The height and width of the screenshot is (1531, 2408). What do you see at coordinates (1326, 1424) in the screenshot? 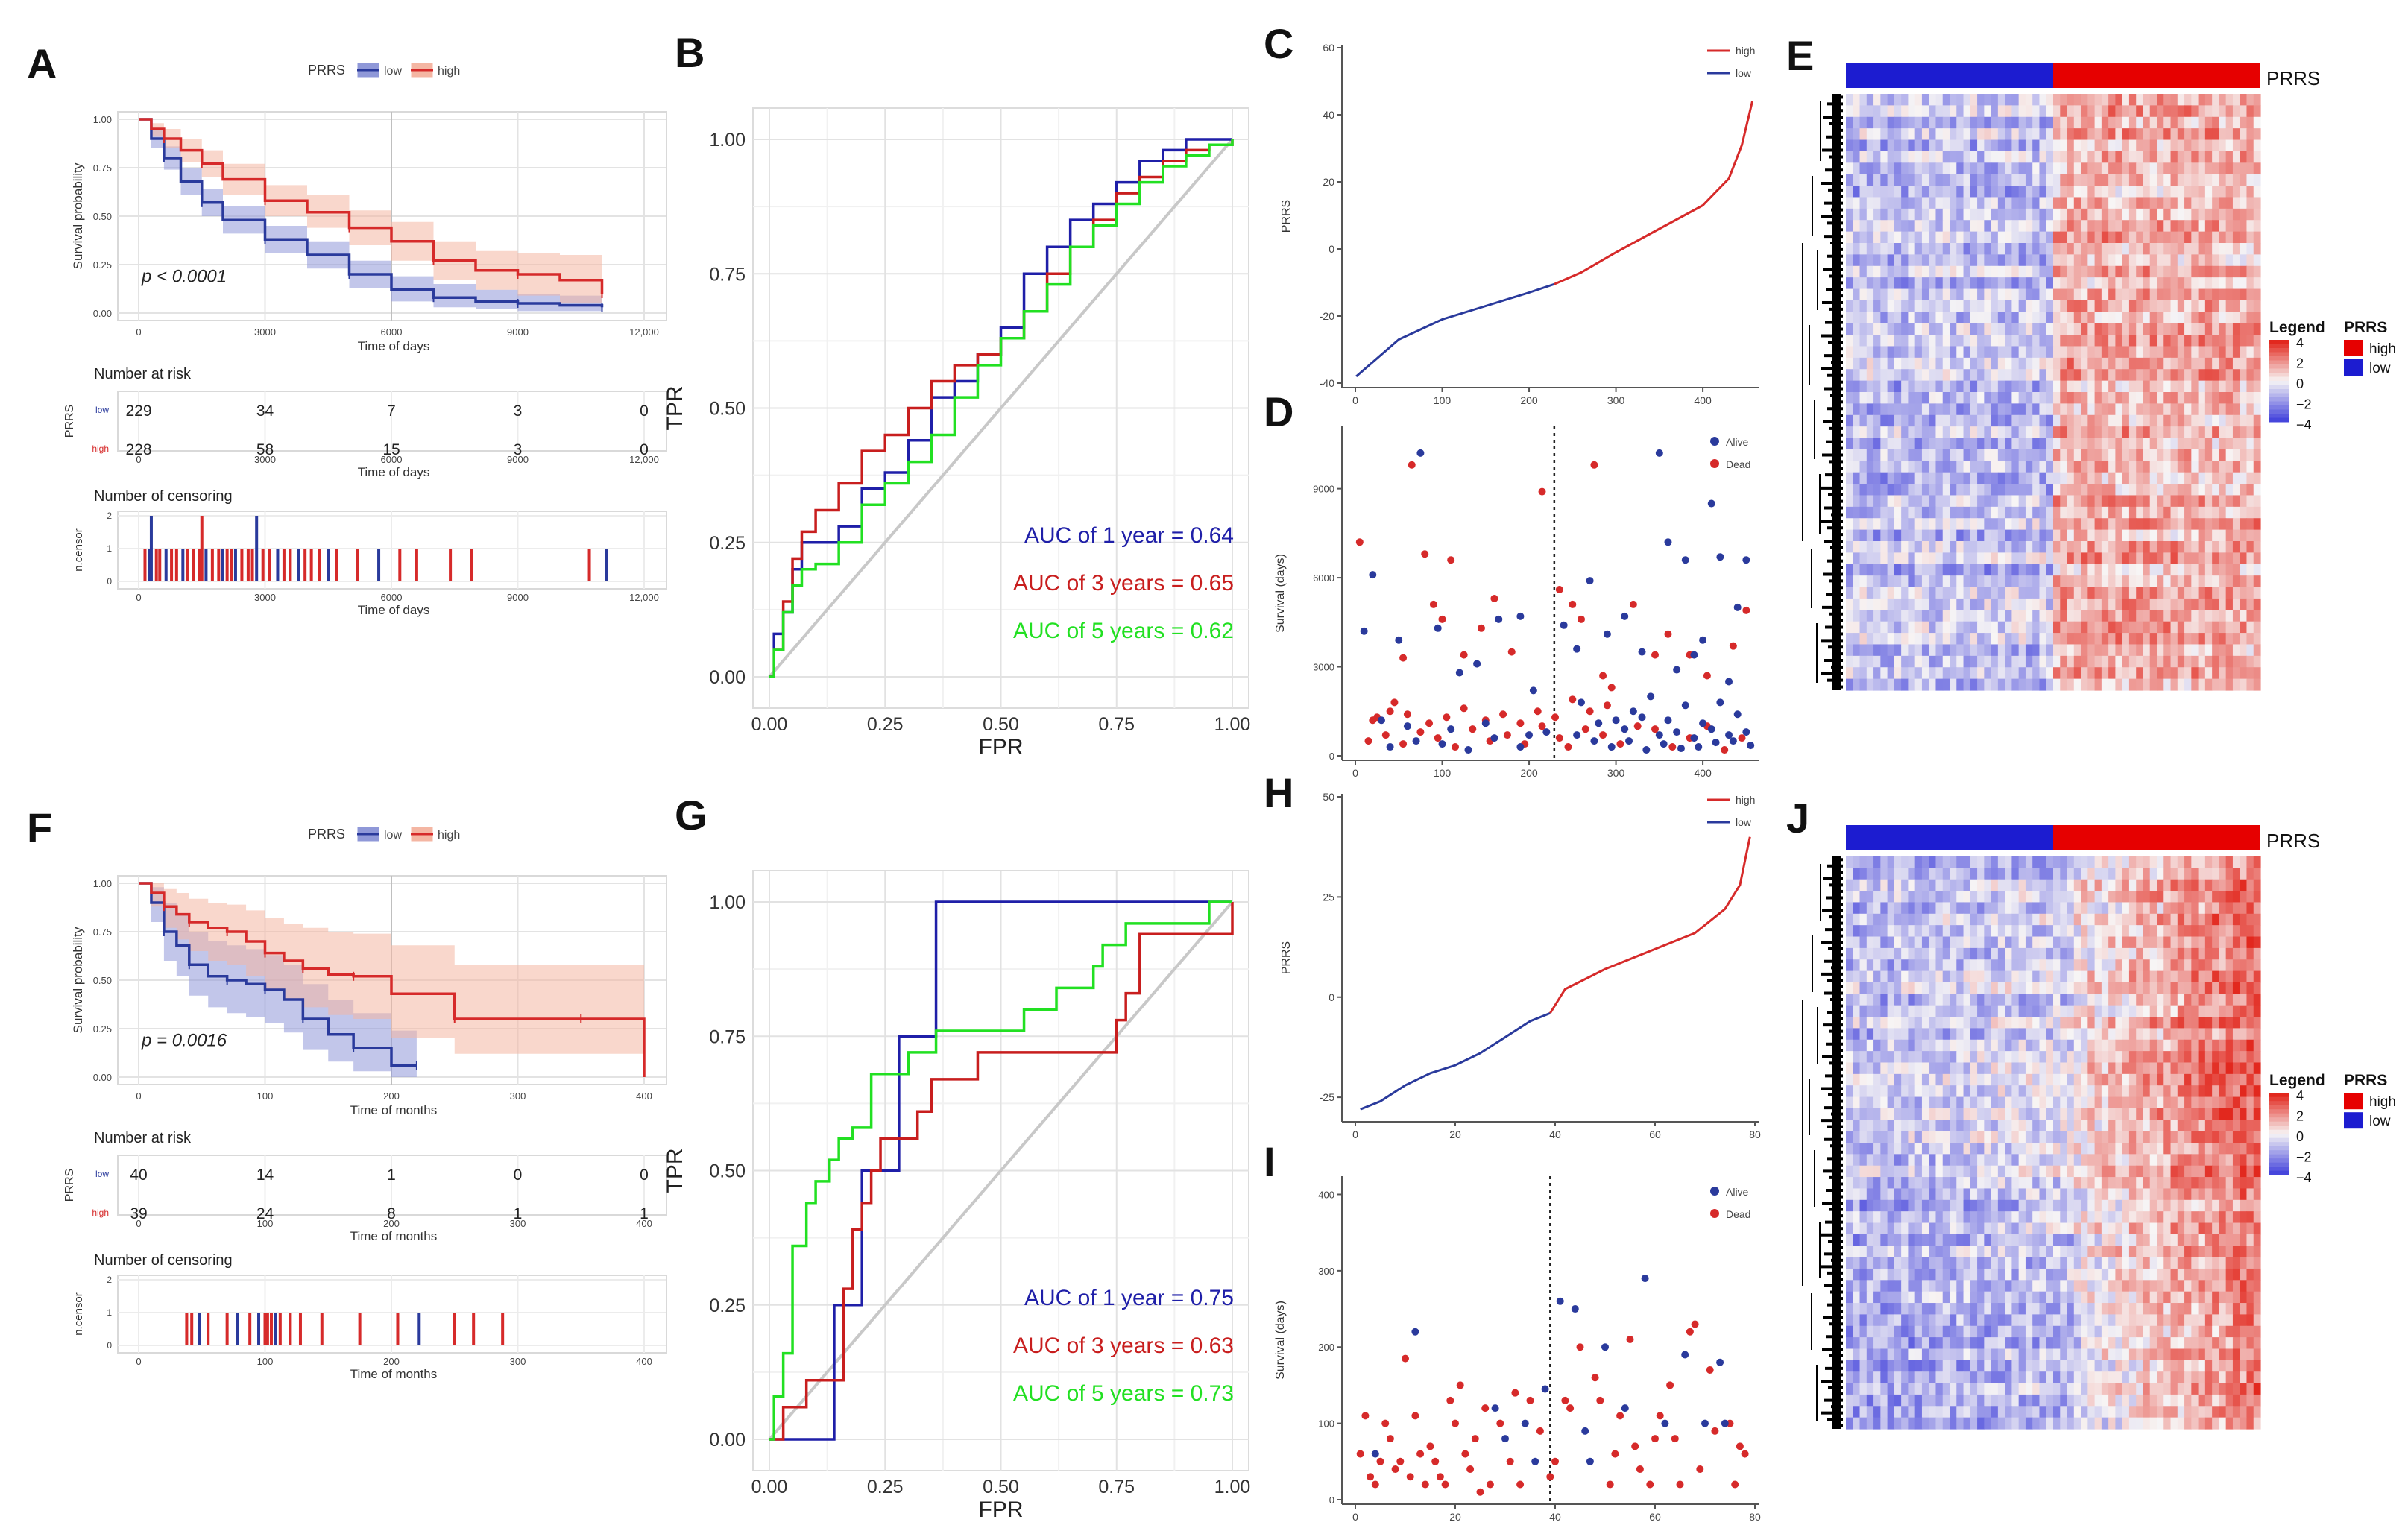
I see `I-ytick-1: 100` at bounding box center [1326, 1424].